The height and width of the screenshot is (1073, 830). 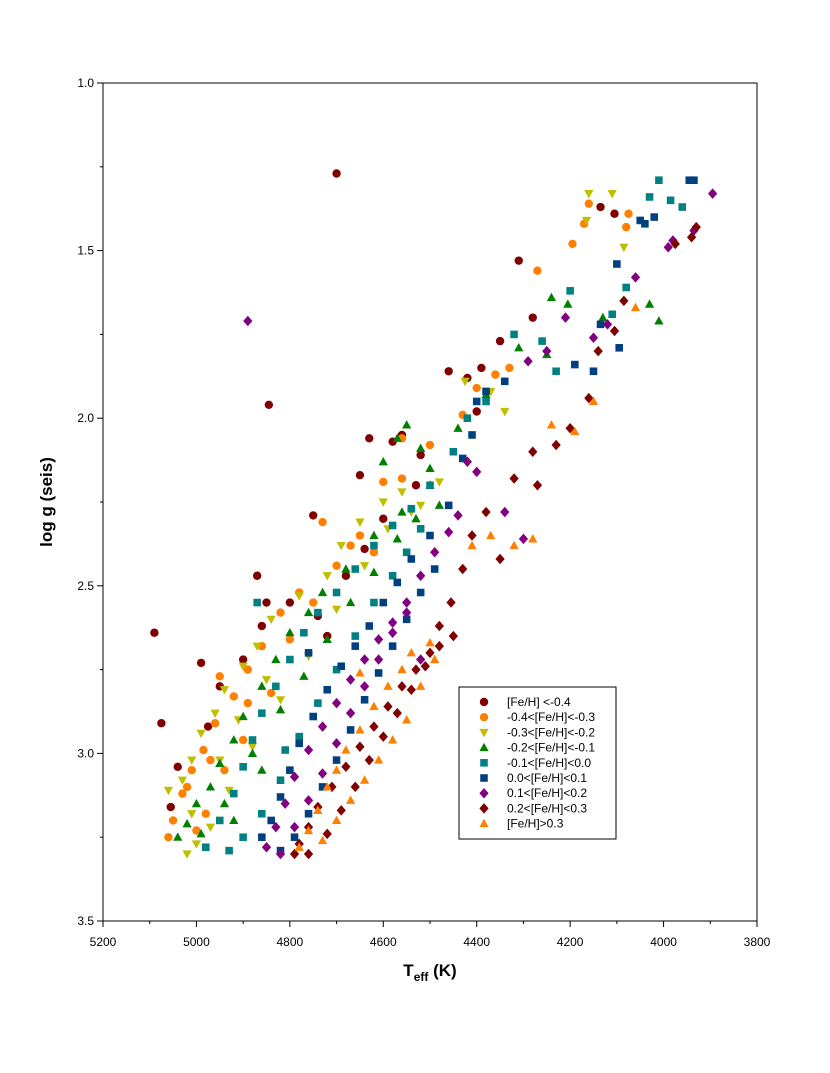 I want to click on y-tick-label: 3.5, so click(x=85, y=921).